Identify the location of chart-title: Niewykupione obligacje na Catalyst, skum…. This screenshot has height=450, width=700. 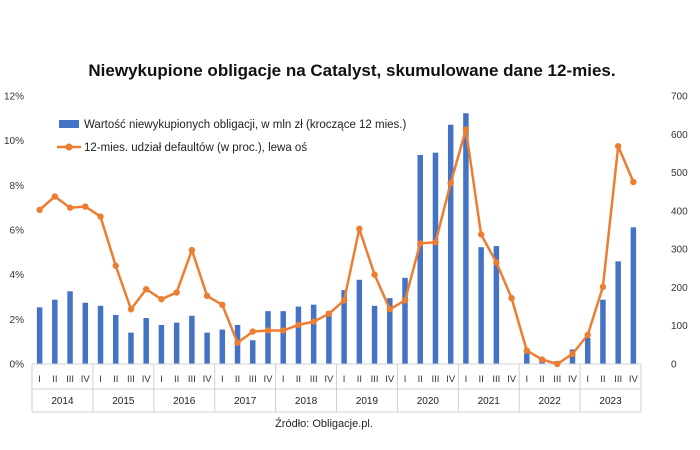
(351, 70).